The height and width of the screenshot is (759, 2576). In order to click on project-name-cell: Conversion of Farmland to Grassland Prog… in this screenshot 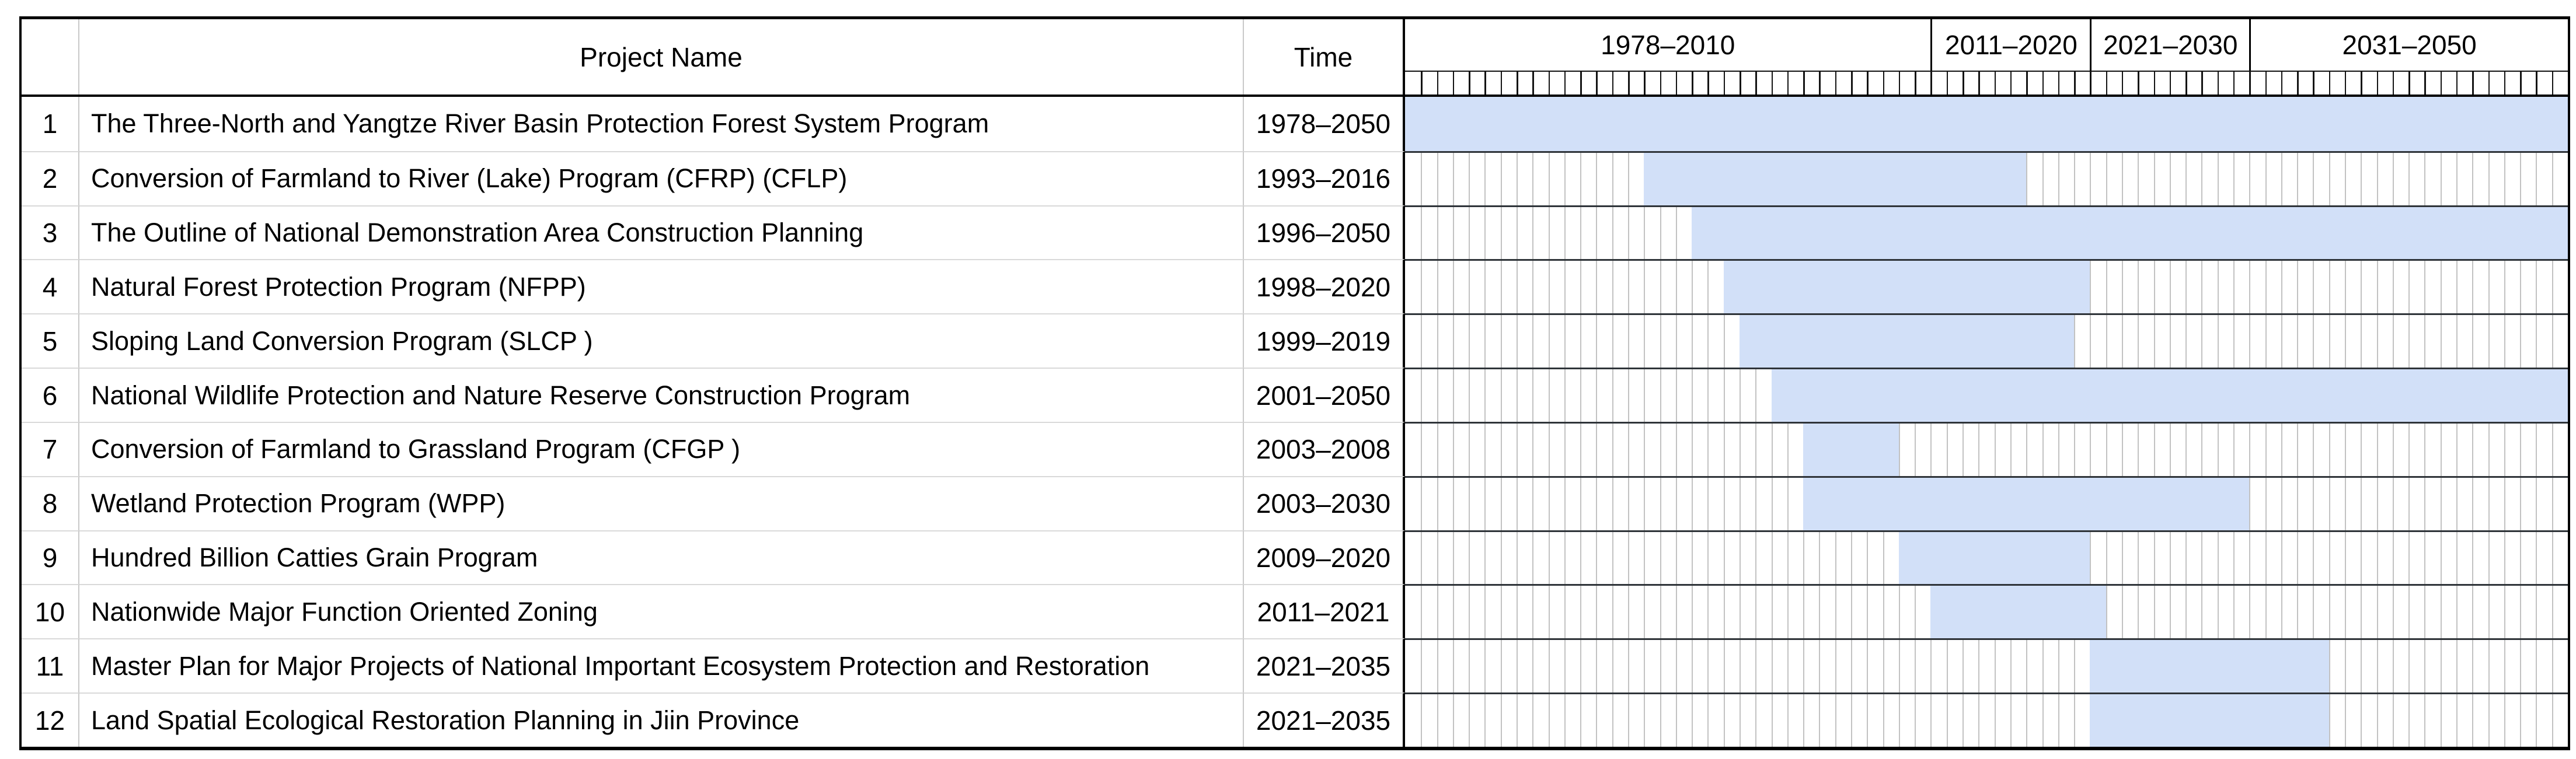, I will do `click(662, 448)`.